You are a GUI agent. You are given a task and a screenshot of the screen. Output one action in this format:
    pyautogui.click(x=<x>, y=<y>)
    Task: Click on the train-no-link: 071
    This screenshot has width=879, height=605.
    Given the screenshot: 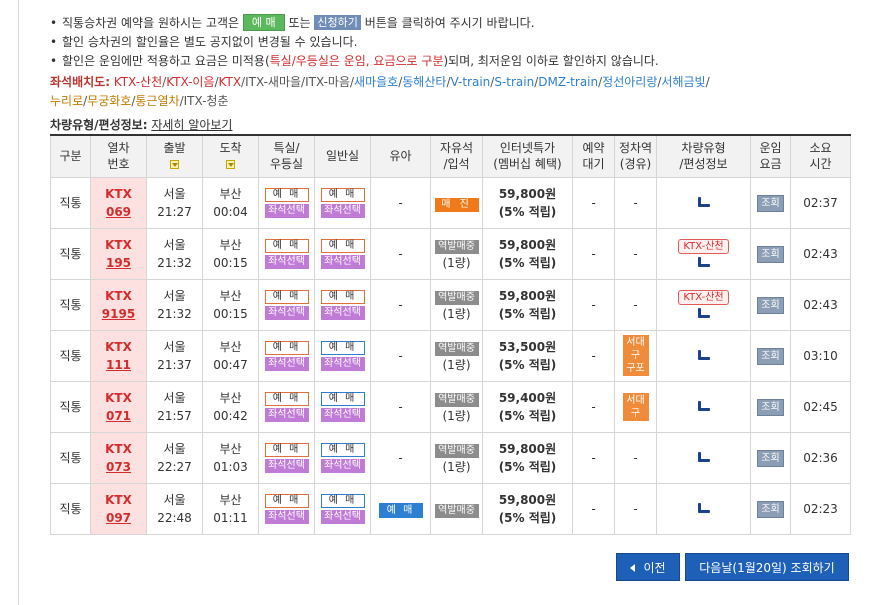 What is the action you would take?
    pyautogui.click(x=118, y=415)
    